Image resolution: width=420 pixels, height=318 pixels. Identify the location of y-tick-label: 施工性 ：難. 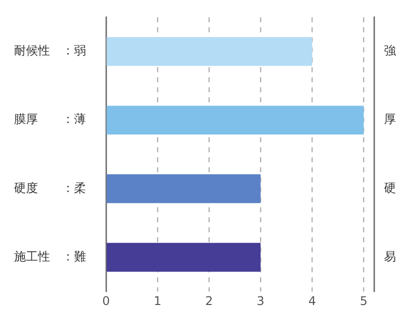
(50, 256).